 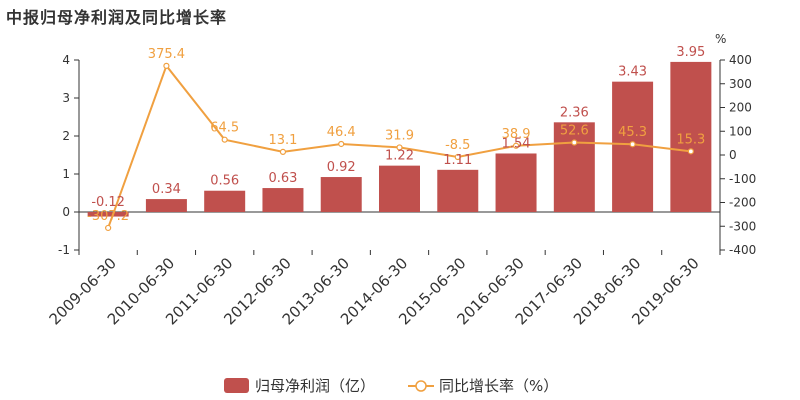 I want to click on legend-bar-swatch, so click(x=236, y=385).